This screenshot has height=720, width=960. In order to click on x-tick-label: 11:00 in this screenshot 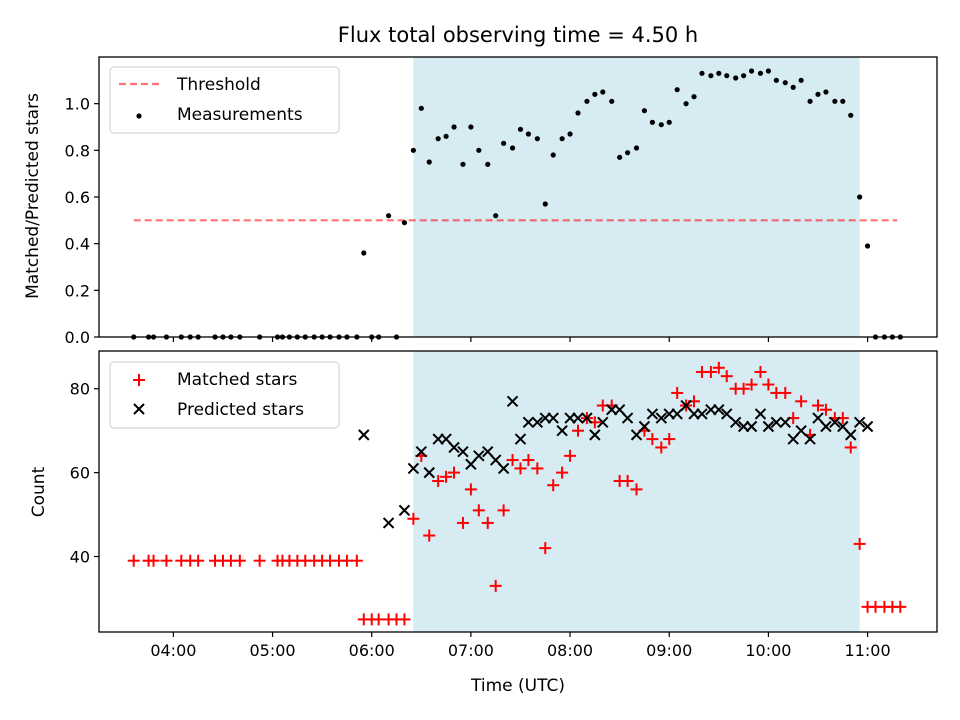, I will do `click(868, 650)`.